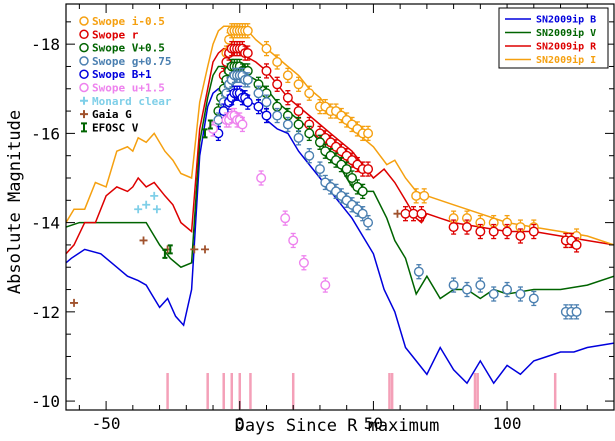  I want to click on legend-label: Gaia G, so click(112, 114).